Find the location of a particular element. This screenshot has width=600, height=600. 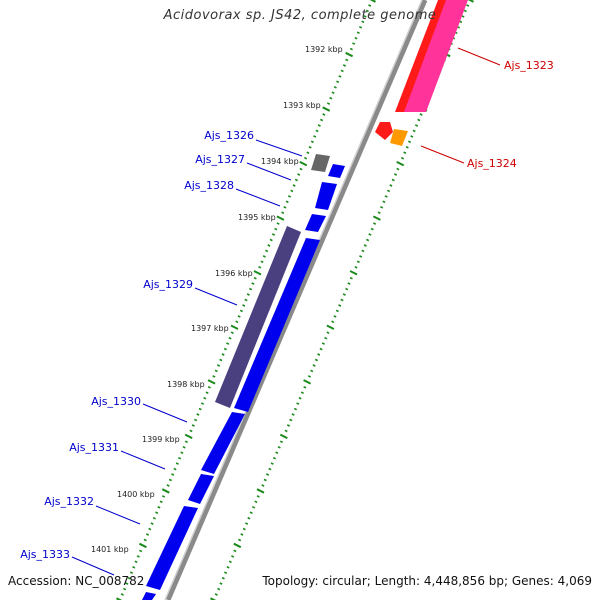

ruler-label-1396: 1396 kbp is located at coordinates (234, 273).